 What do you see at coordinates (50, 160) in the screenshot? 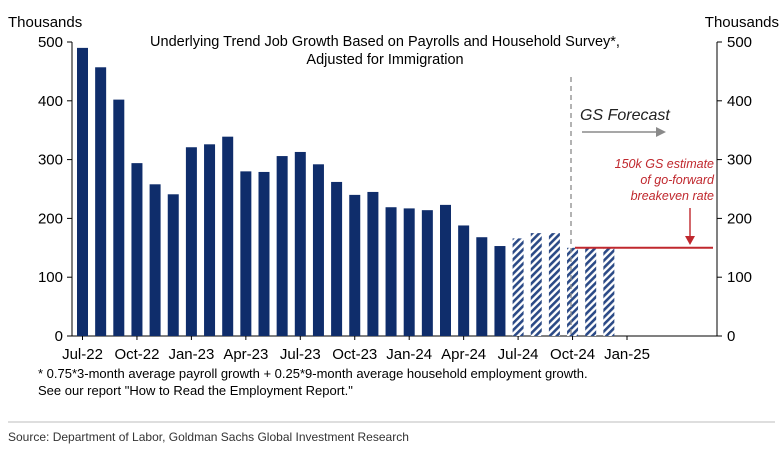
I see `left-y-tick-label: 300` at bounding box center [50, 160].